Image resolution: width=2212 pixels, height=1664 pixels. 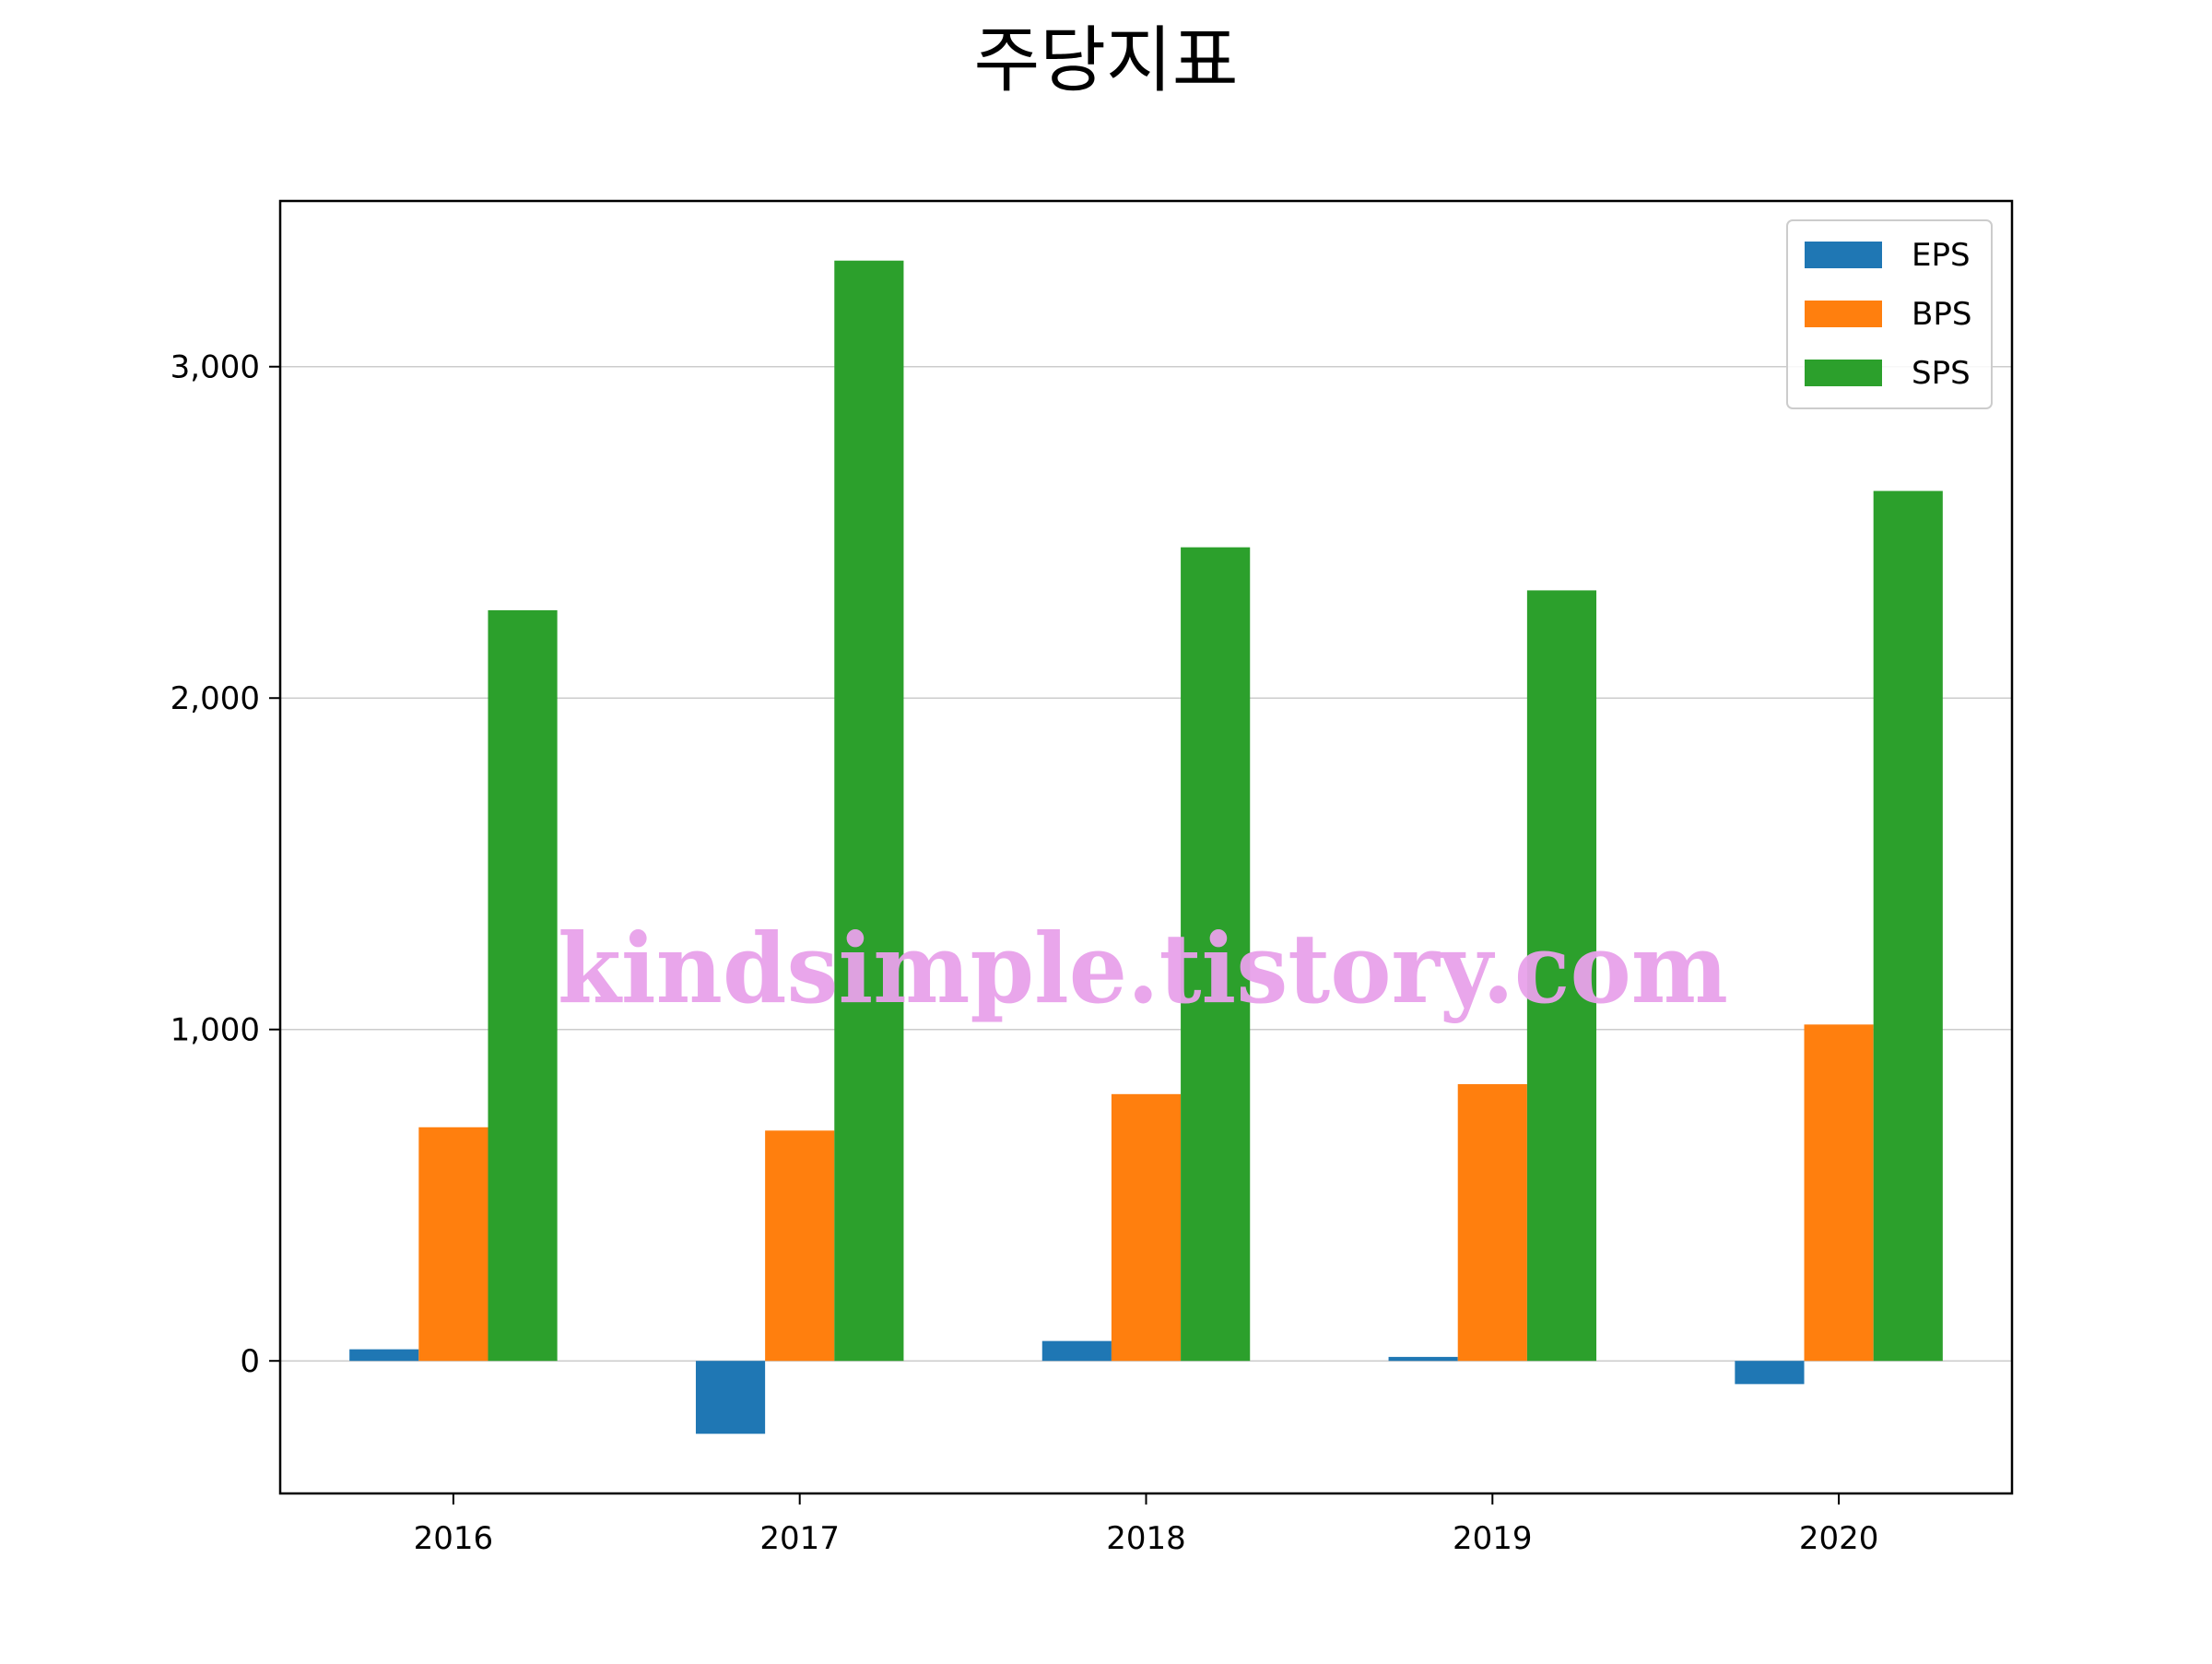 I want to click on bar-eps-2019, so click(x=1423, y=1359).